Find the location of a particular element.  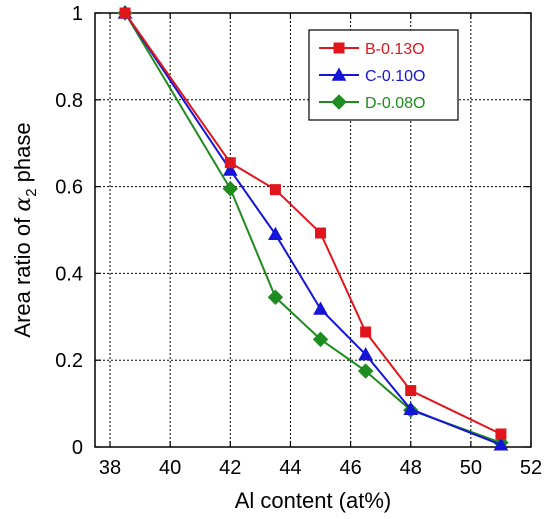

x-tick-label: 40 is located at coordinates (170, 468).